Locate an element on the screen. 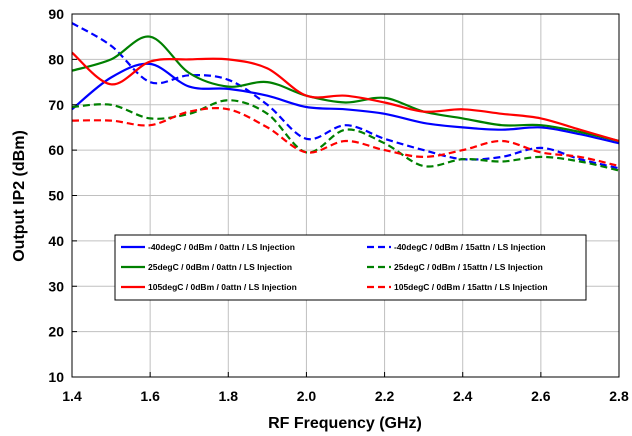  x-tick-labels: 1.4 1.6 1.8 2.0 2.2 2.4 2.6 2.8 is located at coordinates (345, 396).